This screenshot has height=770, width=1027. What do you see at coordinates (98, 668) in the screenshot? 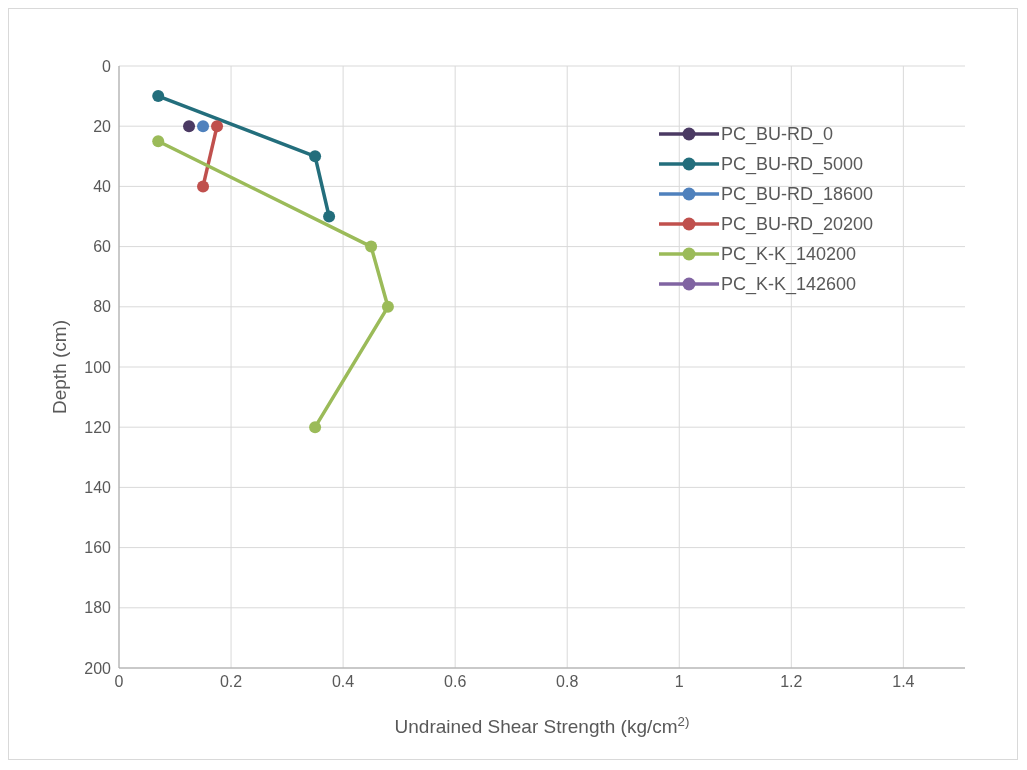
I see `y-tick-label: 200` at bounding box center [98, 668].